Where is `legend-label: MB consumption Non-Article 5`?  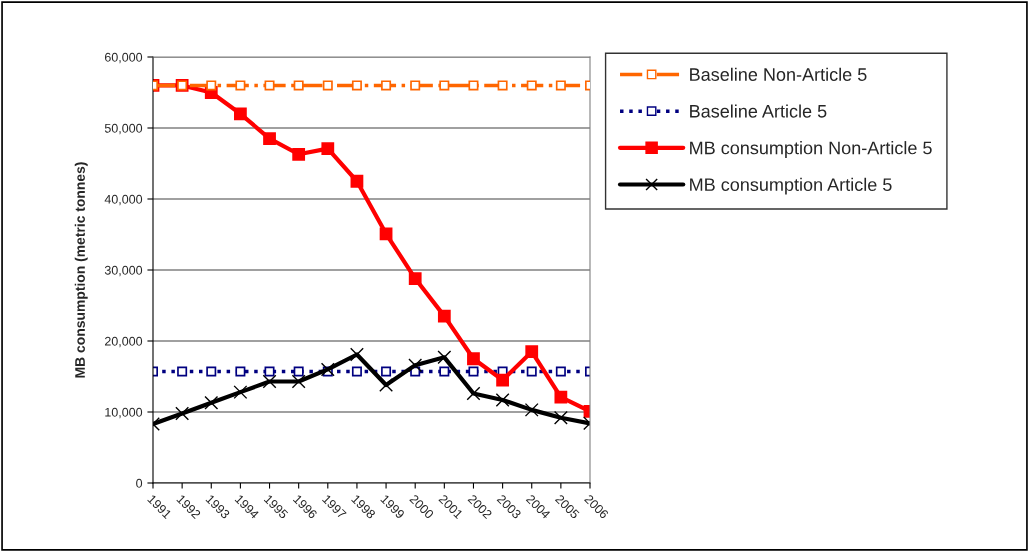 legend-label: MB consumption Non-Article 5 is located at coordinates (811, 149).